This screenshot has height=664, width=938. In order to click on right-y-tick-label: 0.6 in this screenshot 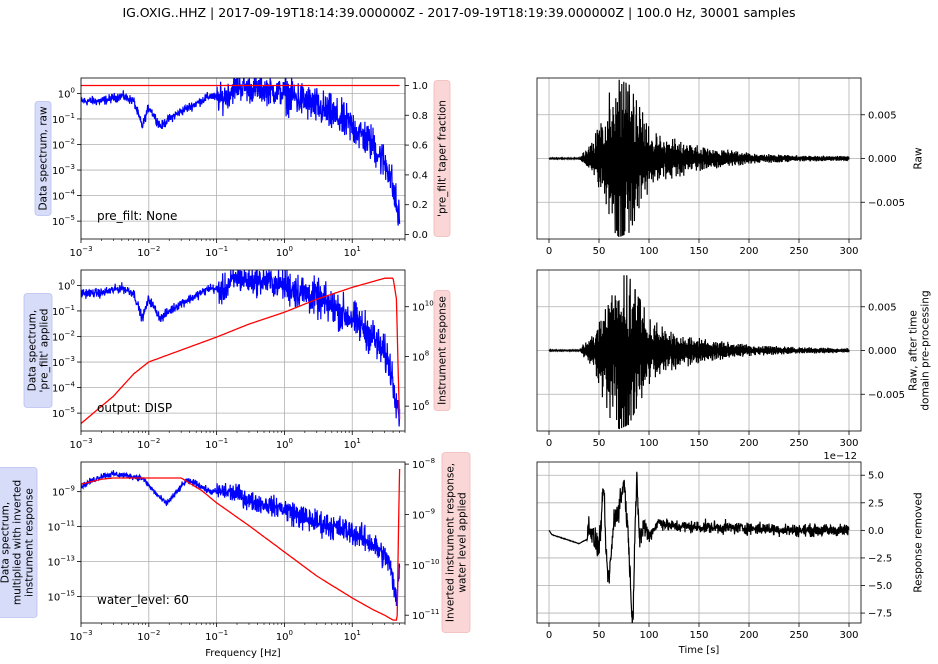, I will do `click(420, 146)`.